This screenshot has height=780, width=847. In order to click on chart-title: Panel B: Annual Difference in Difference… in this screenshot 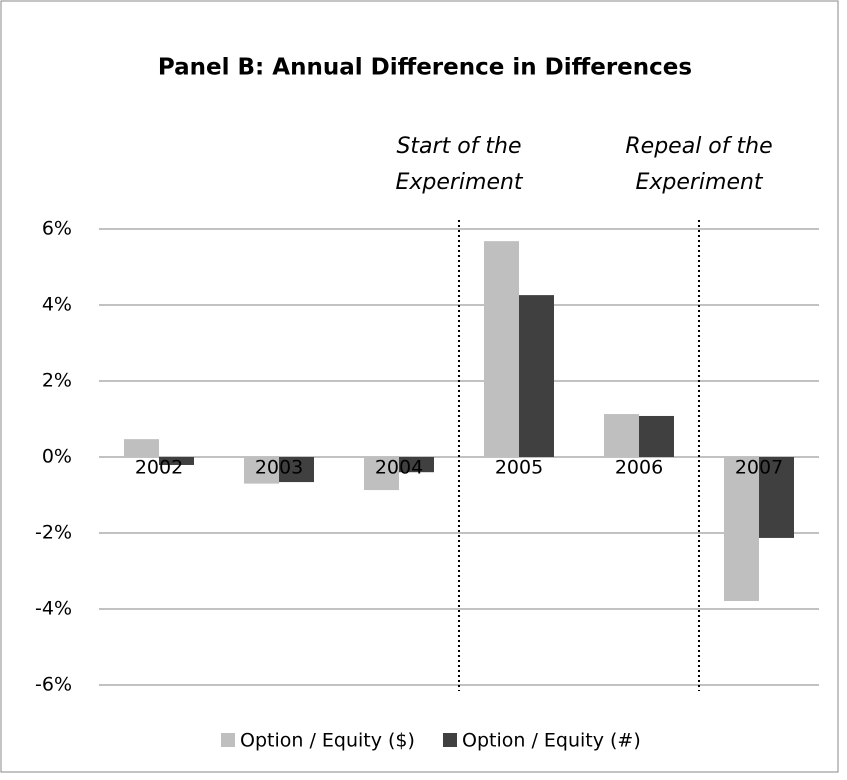, I will do `click(425, 68)`.